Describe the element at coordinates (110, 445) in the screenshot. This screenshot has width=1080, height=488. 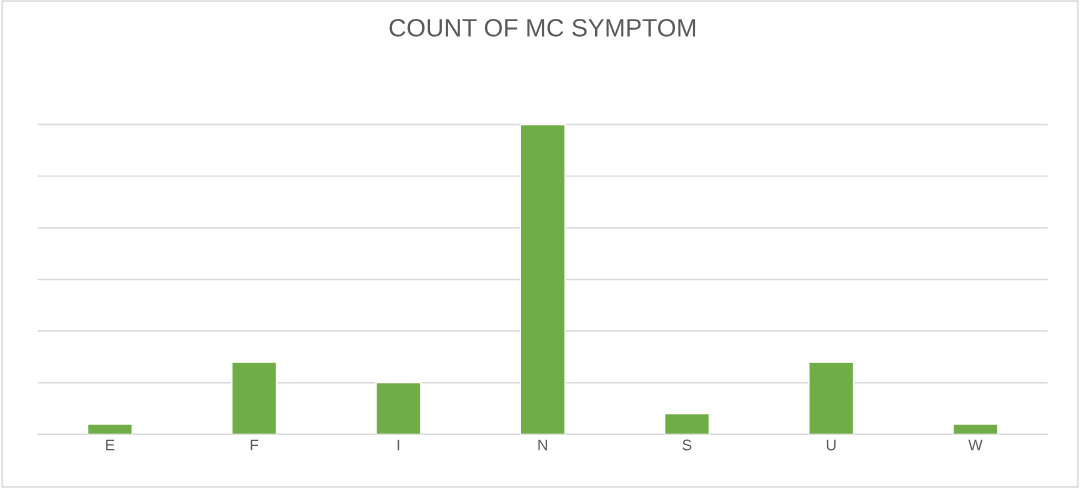
I see `x-tick-label: E` at that location.